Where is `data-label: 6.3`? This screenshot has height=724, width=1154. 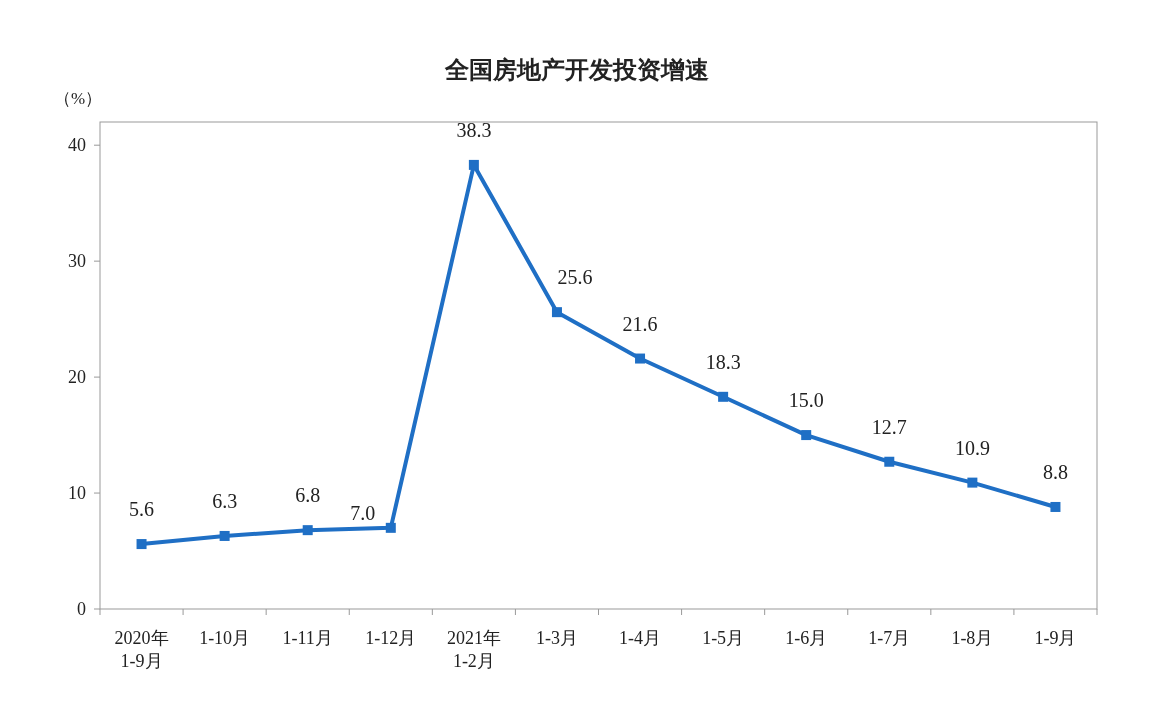
data-label: 6.3 is located at coordinates (225, 500).